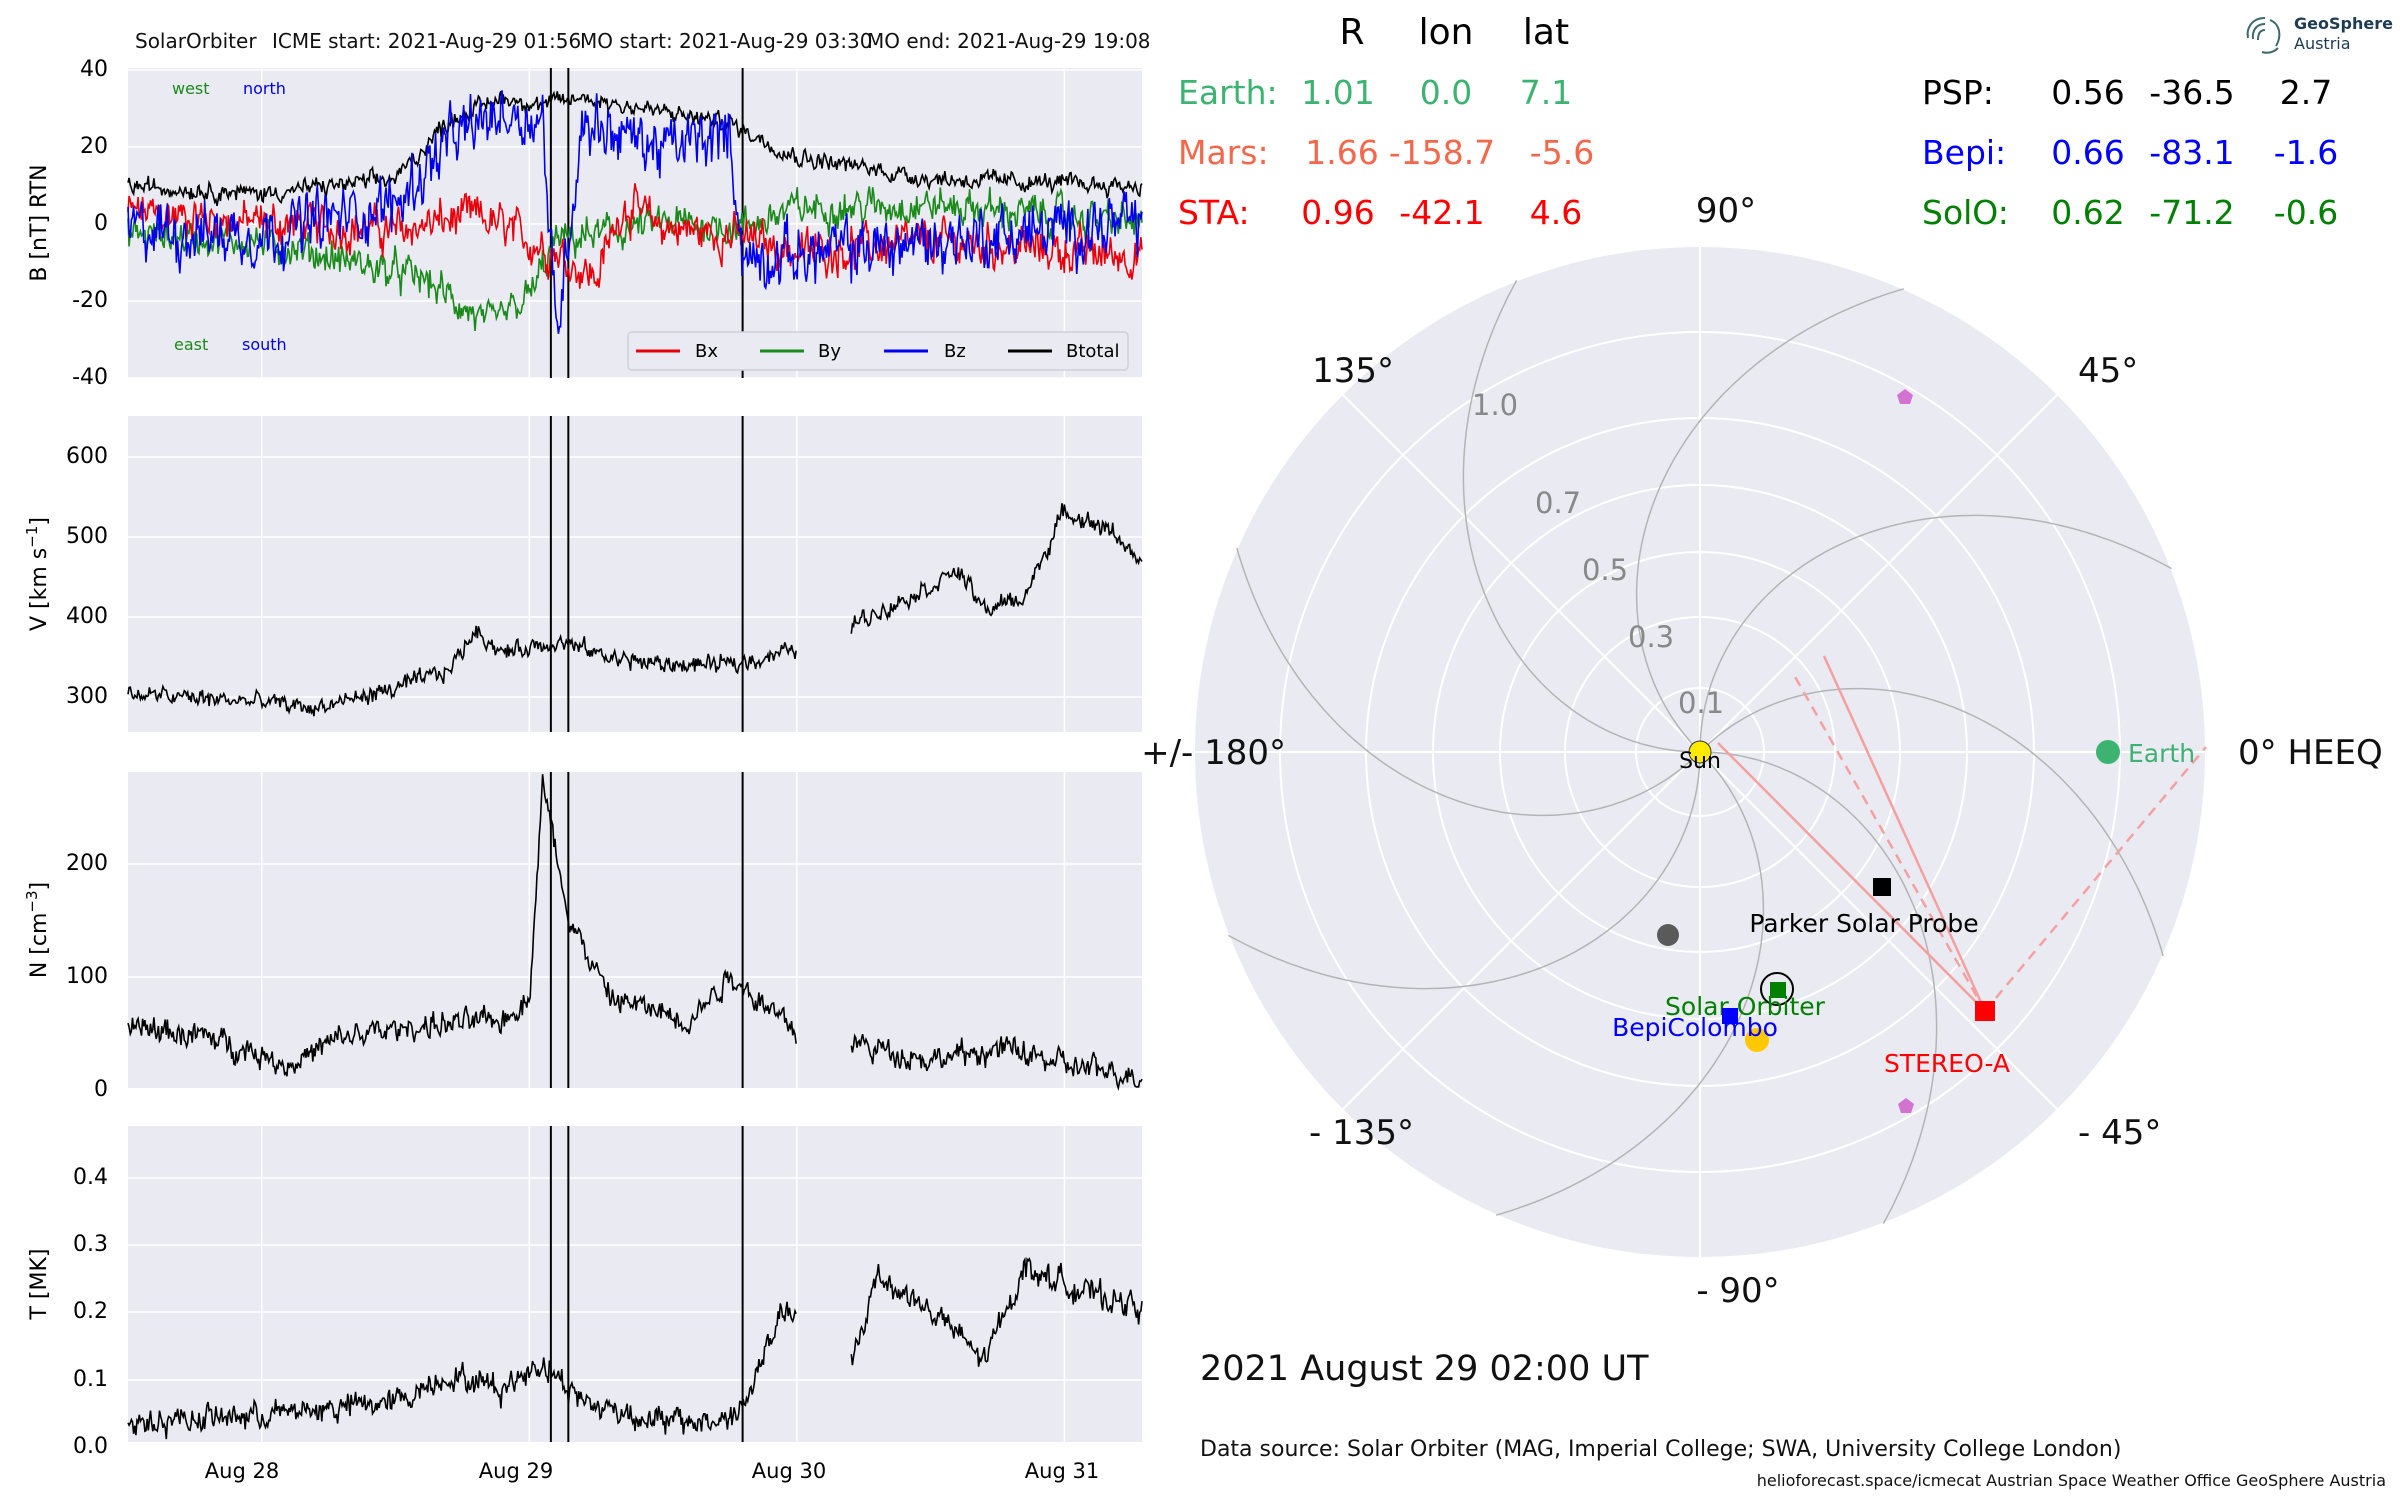 This screenshot has width=2400, height=1500. What do you see at coordinates (2130, 212) in the screenshot?
I see `row-solo: SolO: 0.62 -71.2 -0.6` at bounding box center [2130, 212].